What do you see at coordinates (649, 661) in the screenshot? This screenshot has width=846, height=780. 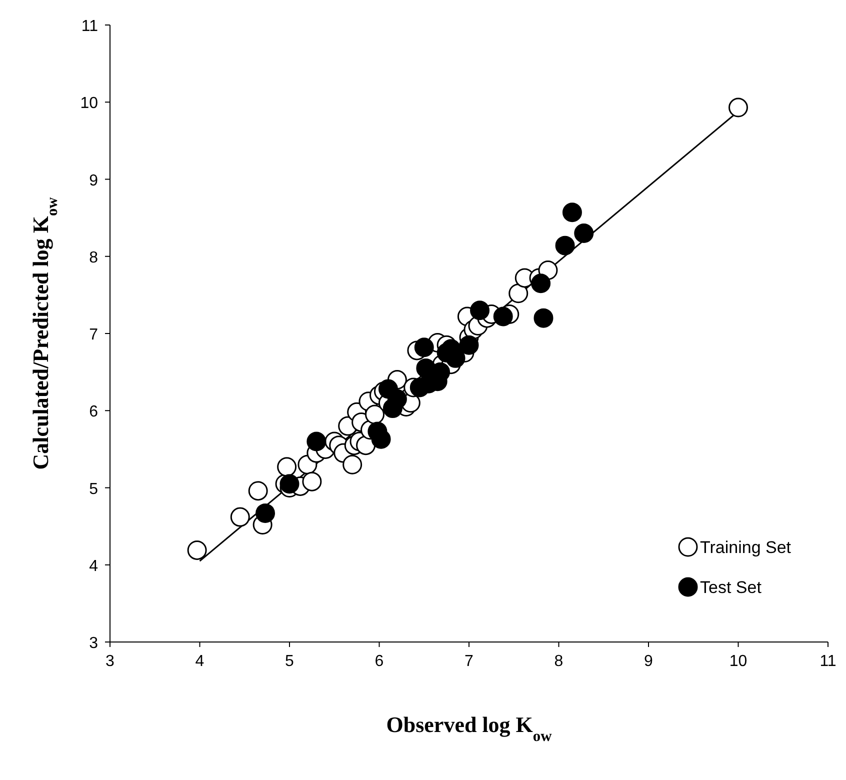 I see `x-tick-label: 9` at bounding box center [649, 661].